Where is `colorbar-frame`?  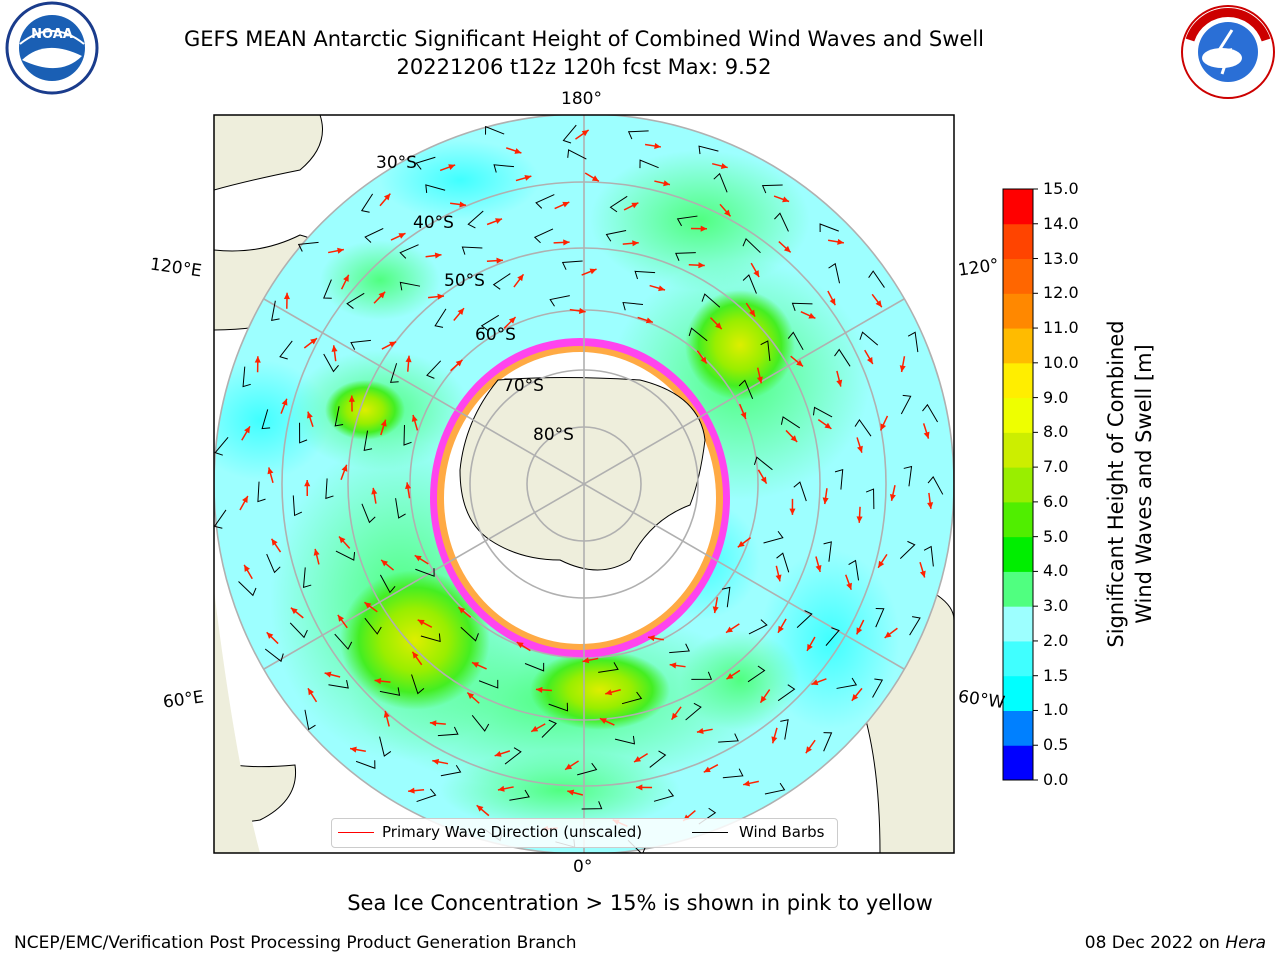
colorbar-frame is located at coordinates (1018, 484).